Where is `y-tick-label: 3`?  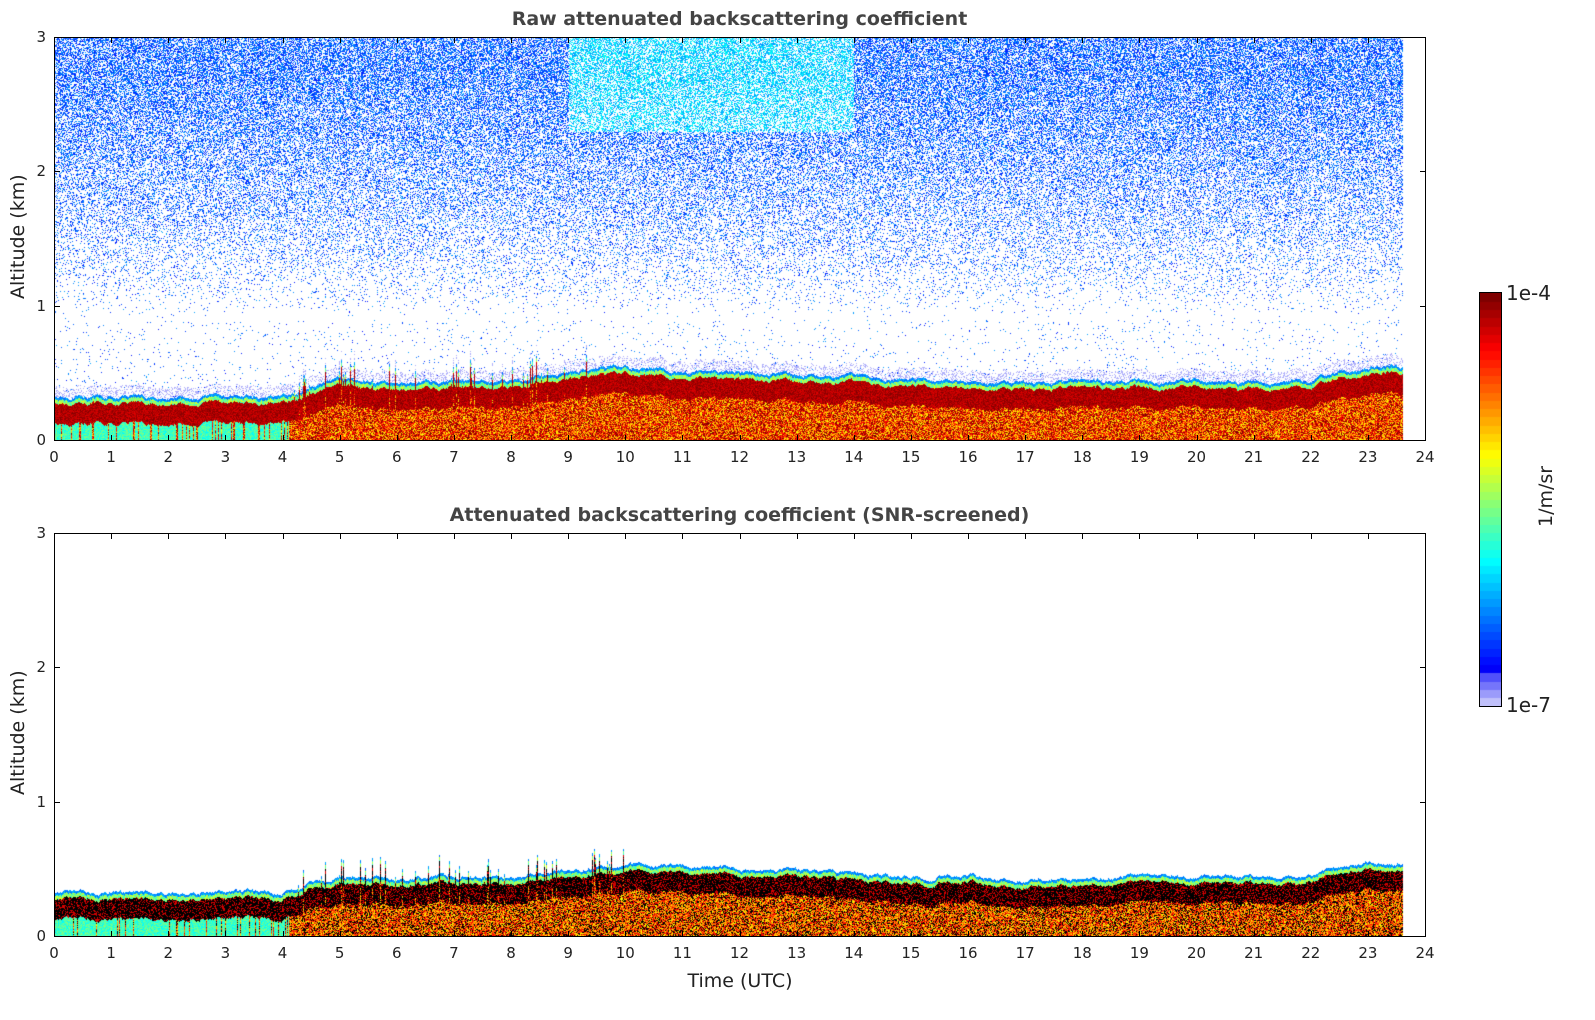
y-tick-label: 3 is located at coordinates (41, 37).